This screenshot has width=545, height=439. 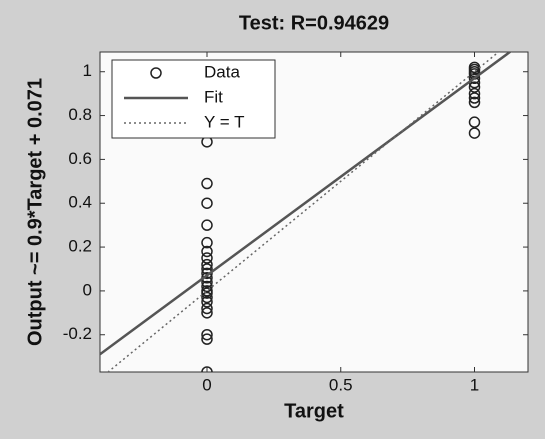 I want to click on y-tick-label: 1, so click(x=87, y=70).